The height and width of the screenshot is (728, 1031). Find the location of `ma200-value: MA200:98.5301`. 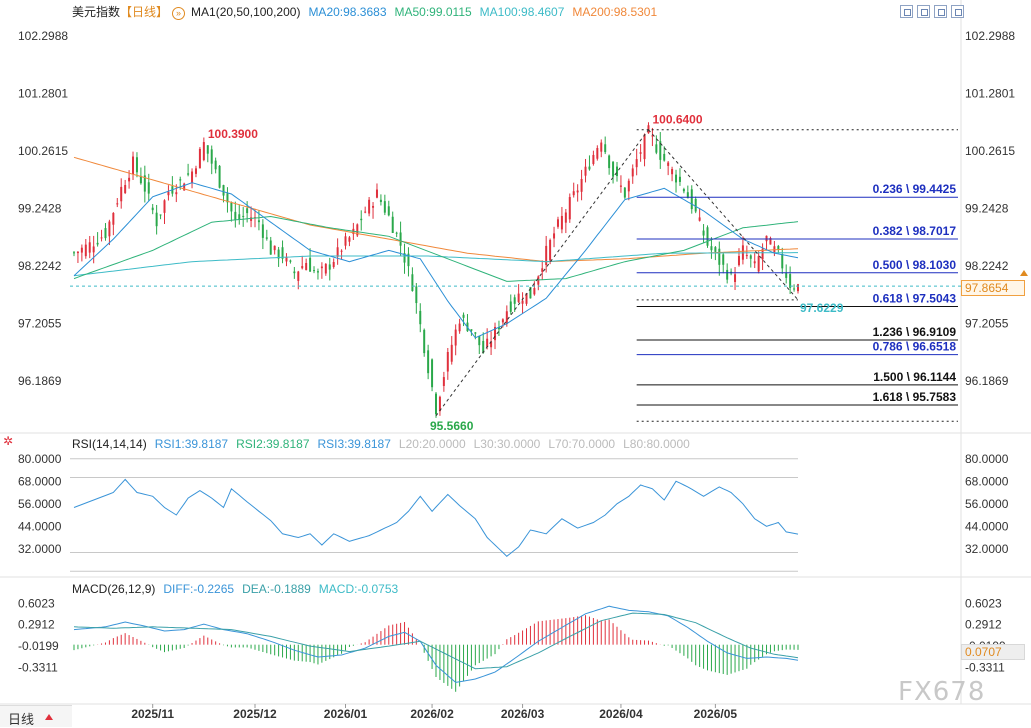

ma200-value: MA200:98.5301 is located at coordinates (615, 12).